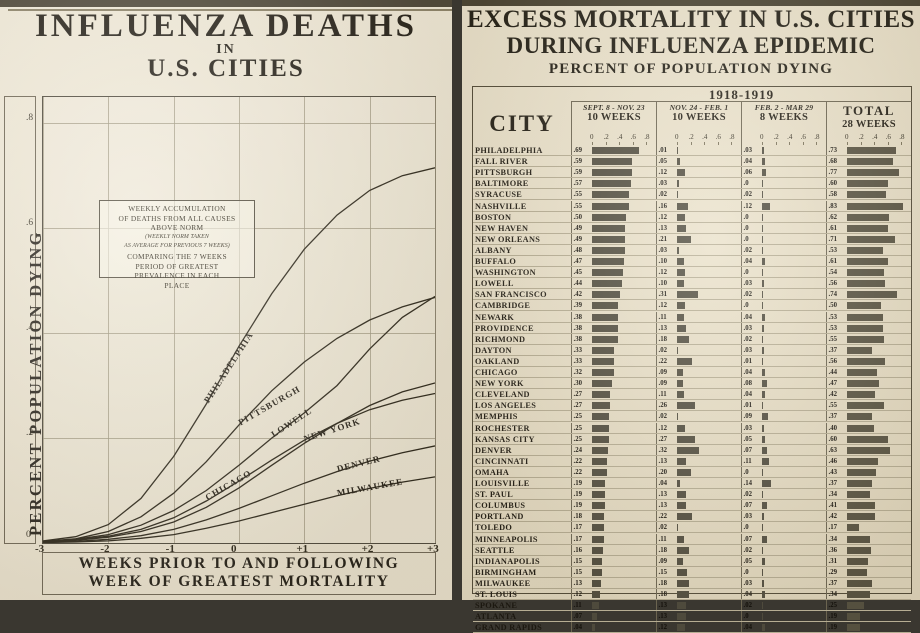 The image size is (920, 633). What do you see at coordinates (578, 472) in the screenshot?
I see `bar-value: .22` at bounding box center [578, 472].